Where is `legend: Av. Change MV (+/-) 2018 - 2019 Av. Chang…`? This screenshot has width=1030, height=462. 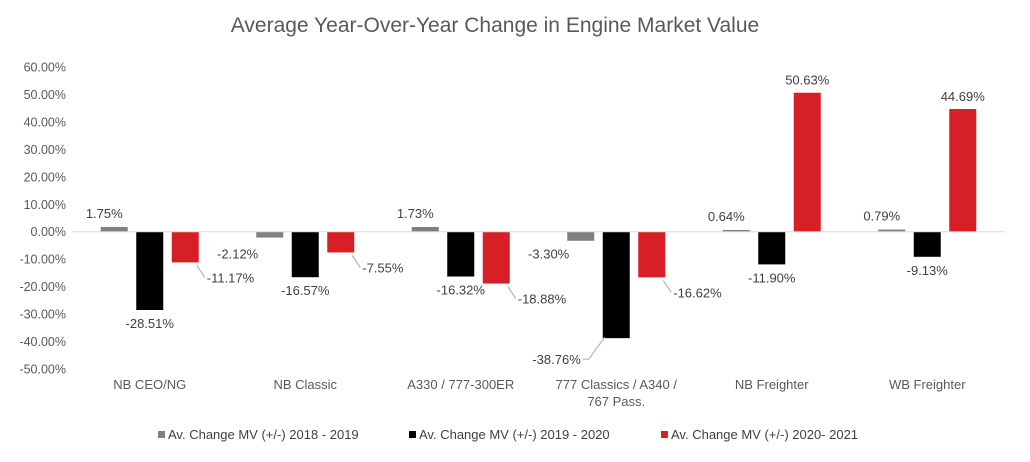 legend: Av. Change MV (+/-) 2018 - 2019 Av. Chang… is located at coordinates (508, 434).